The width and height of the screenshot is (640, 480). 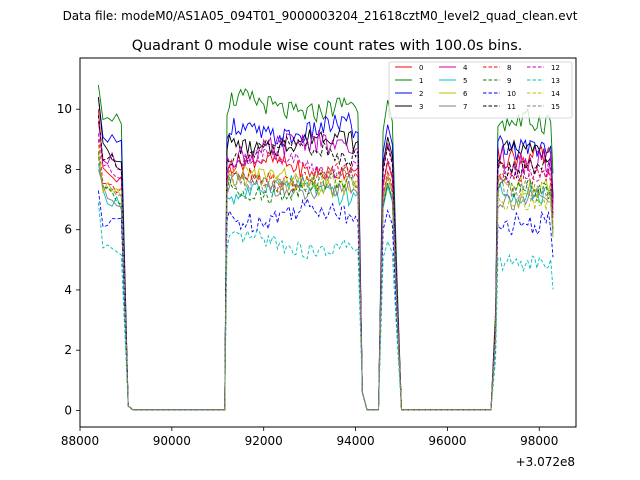 What do you see at coordinates (509, 81) in the screenshot?
I see `legend-label-9: 9` at bounding box center [509, 81].